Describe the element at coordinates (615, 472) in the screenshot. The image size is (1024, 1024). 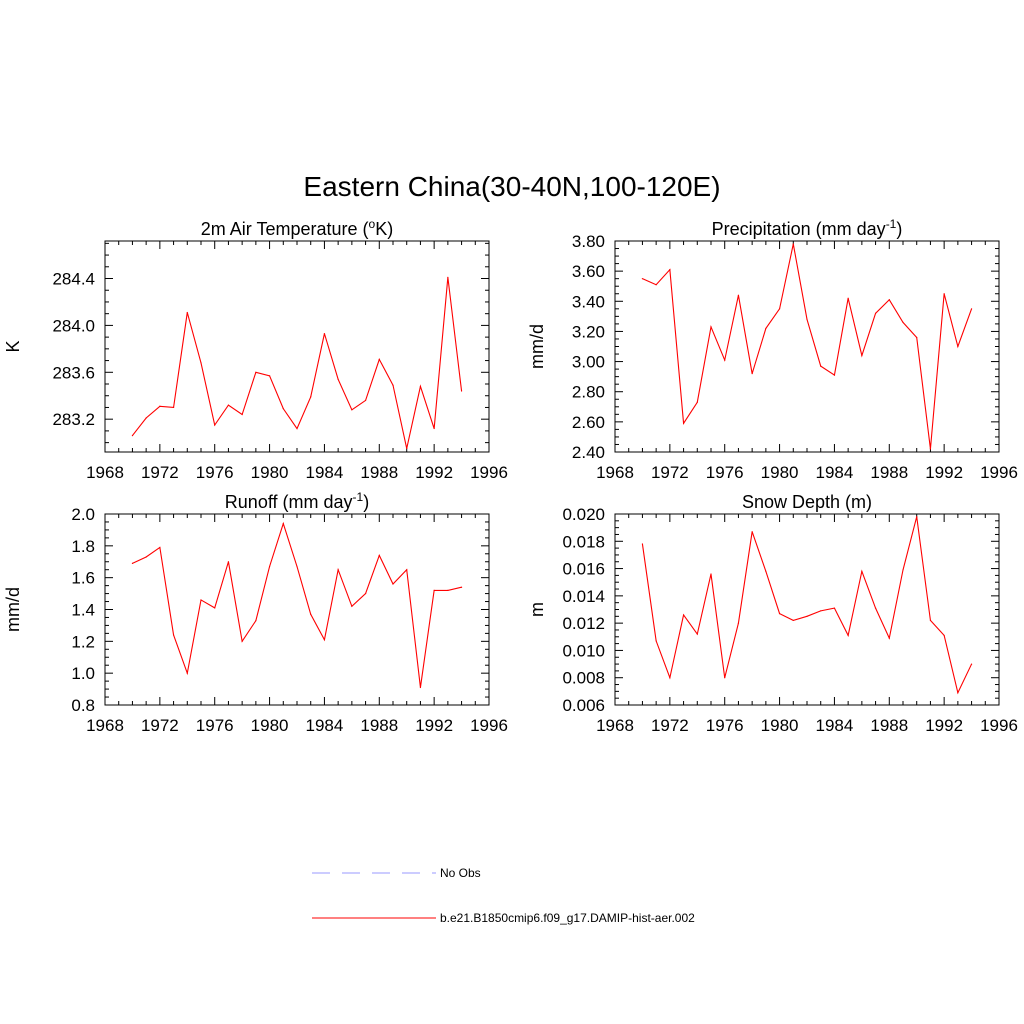
I see `x-tick-label: 1968` at that location.